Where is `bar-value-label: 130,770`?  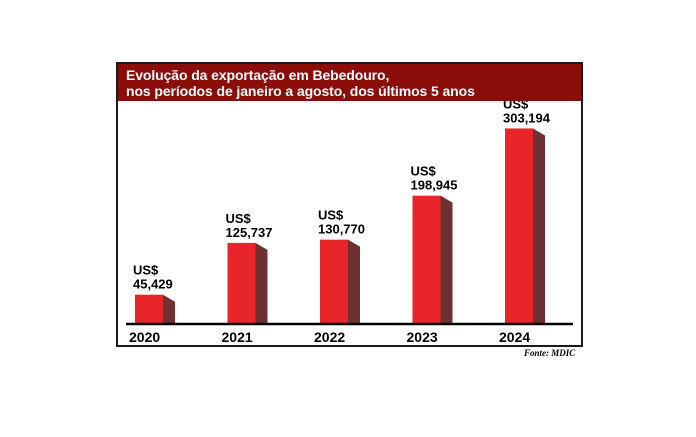 bar-value-label: 130,770 is located at coordinates (341, 229).